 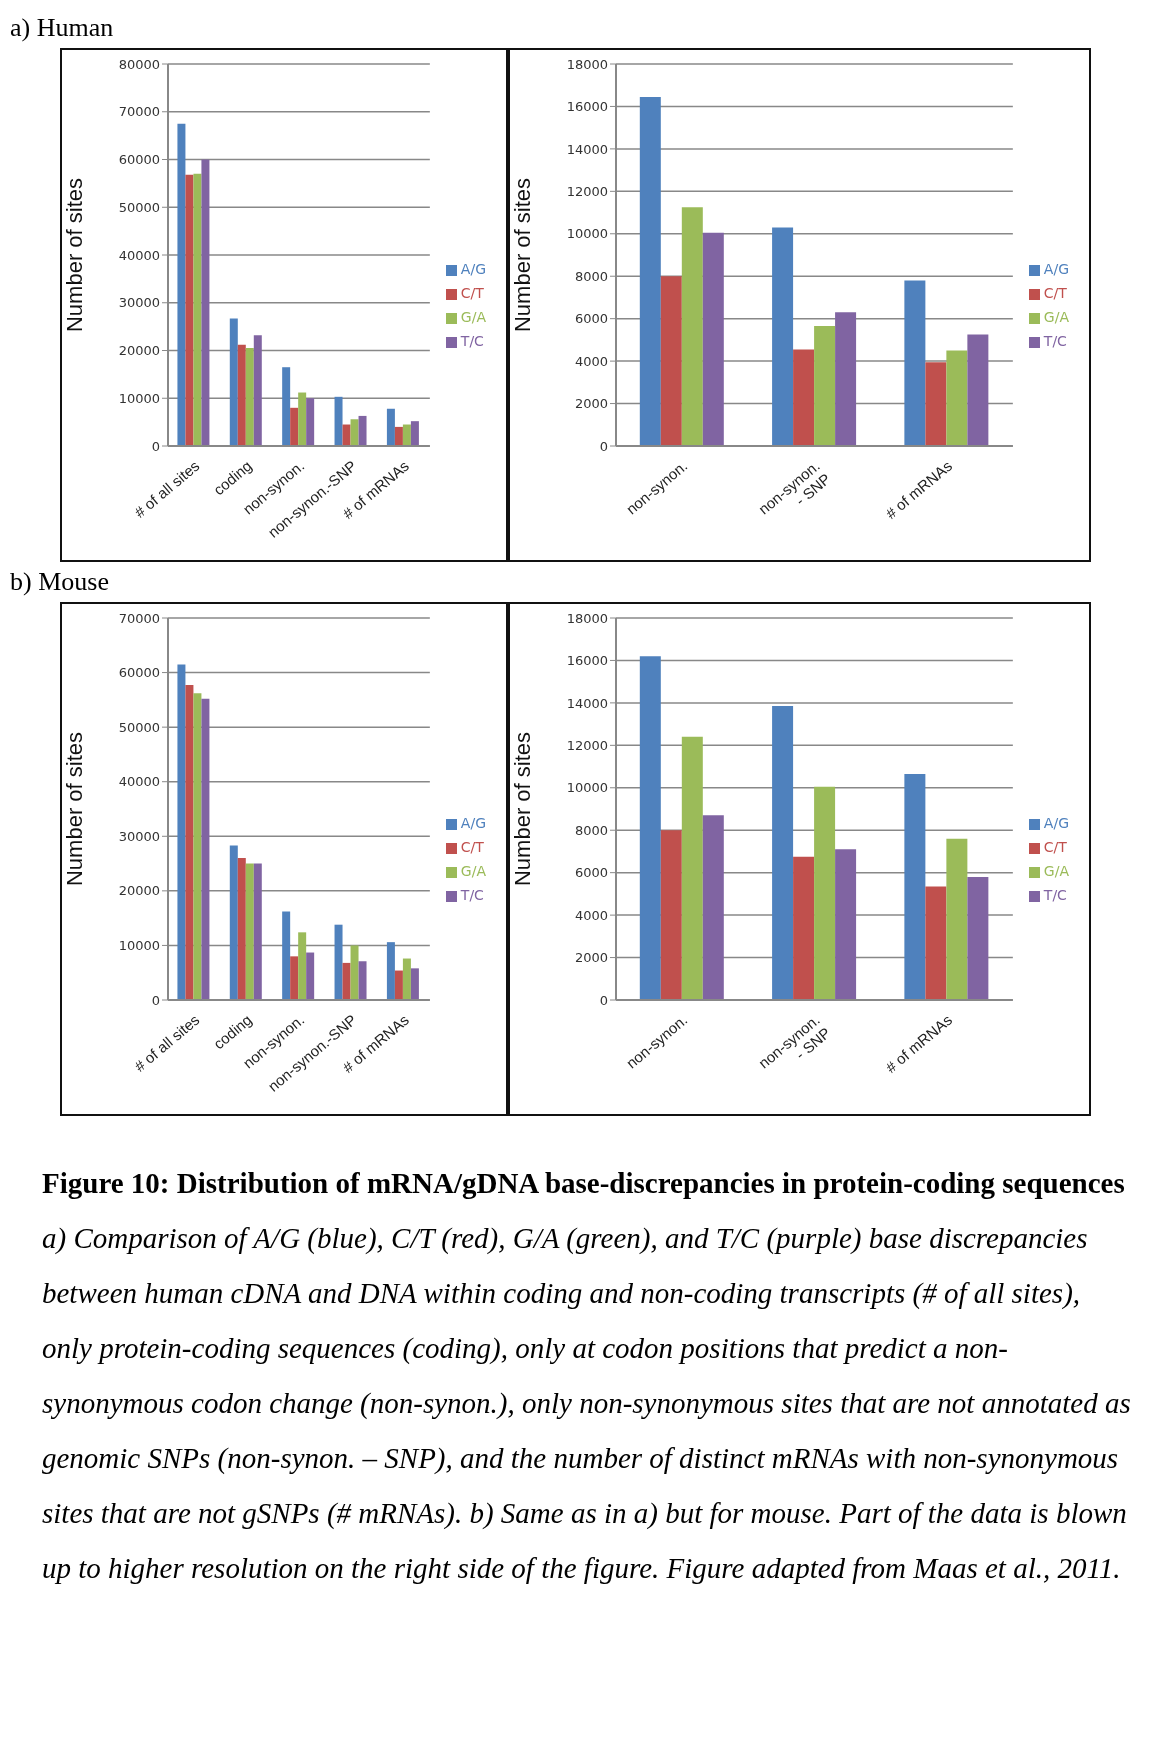 I want to click on y-tick-label: 60000, so click(x=139, y=673).